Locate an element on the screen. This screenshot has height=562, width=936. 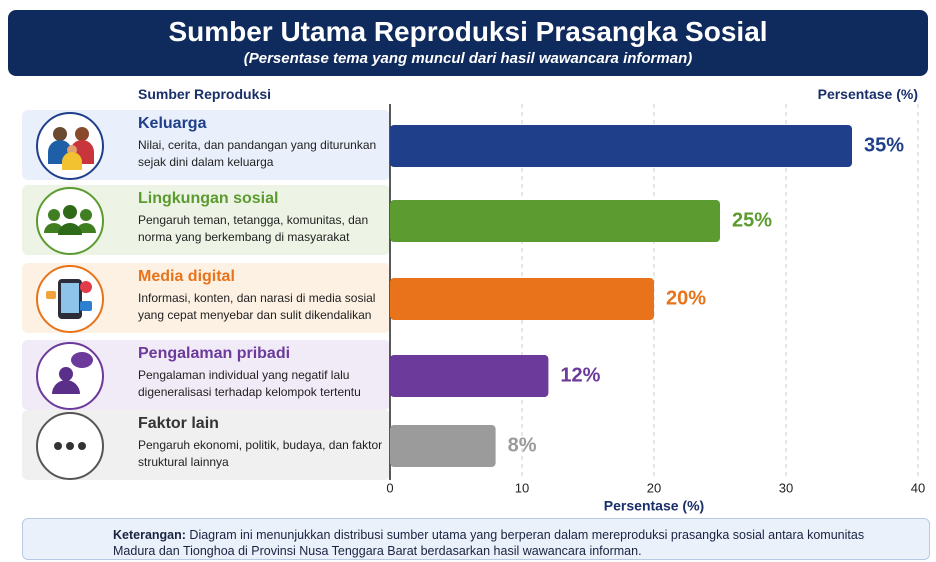
value-label: 35% is located at coordinates (884, 145).